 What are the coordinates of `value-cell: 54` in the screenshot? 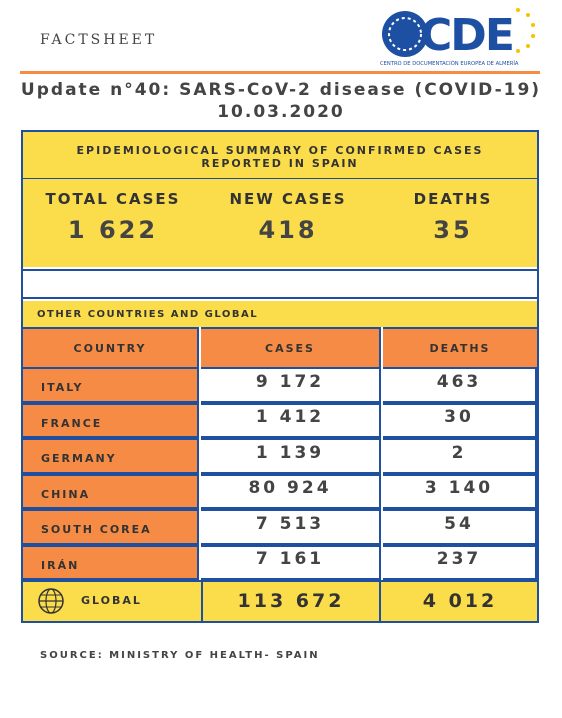 It's located at (460, 527).